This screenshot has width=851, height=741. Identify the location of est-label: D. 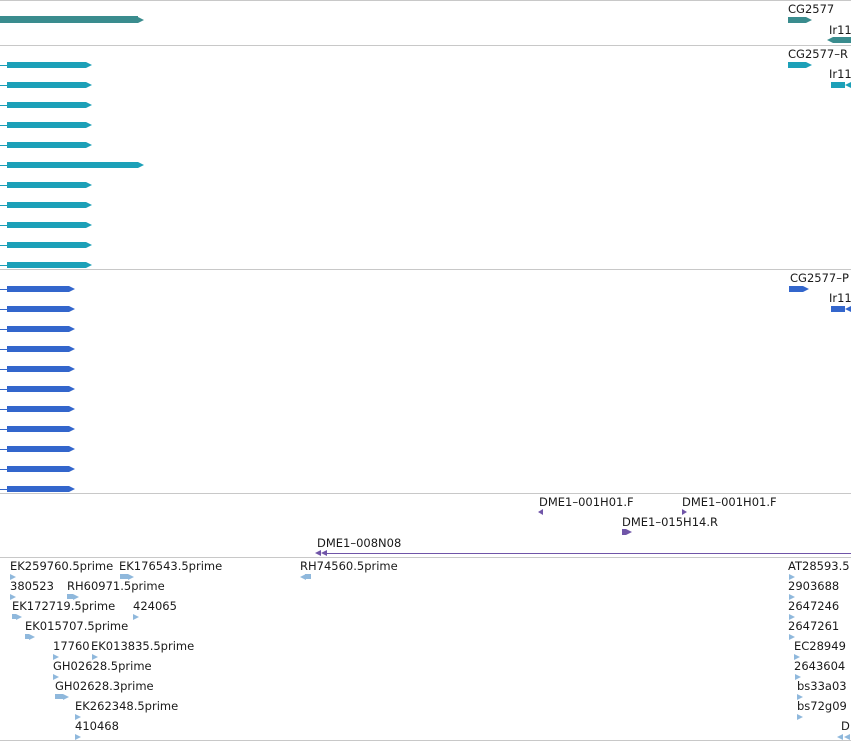
(845, 726).